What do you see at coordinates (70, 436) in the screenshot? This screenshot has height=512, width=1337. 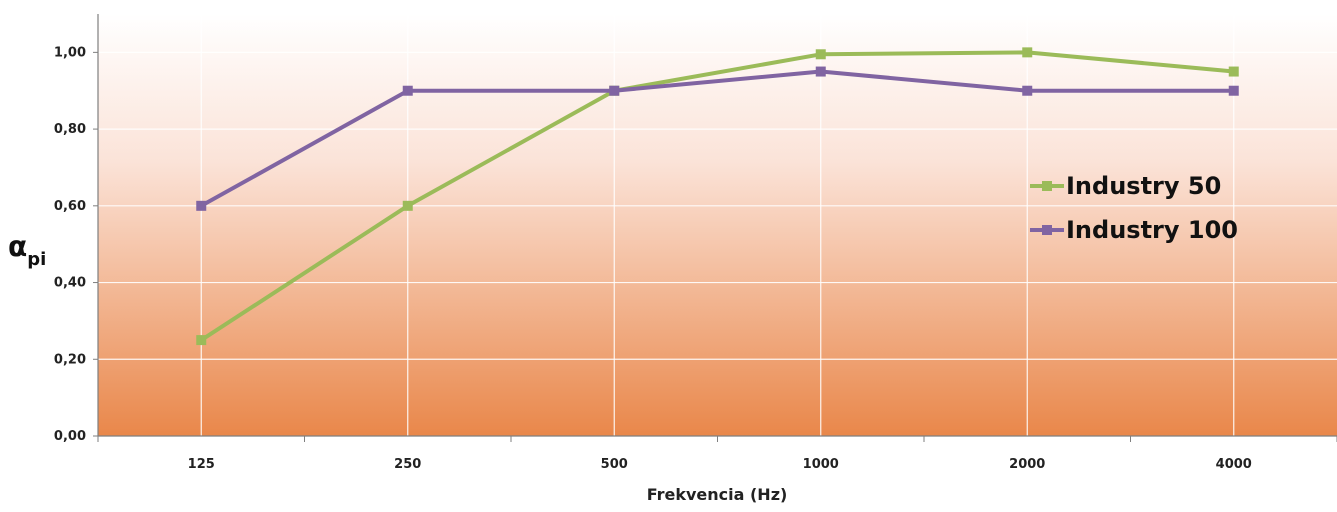 I see `y-tick-label: 0,00` at bounding box center [70, 436].